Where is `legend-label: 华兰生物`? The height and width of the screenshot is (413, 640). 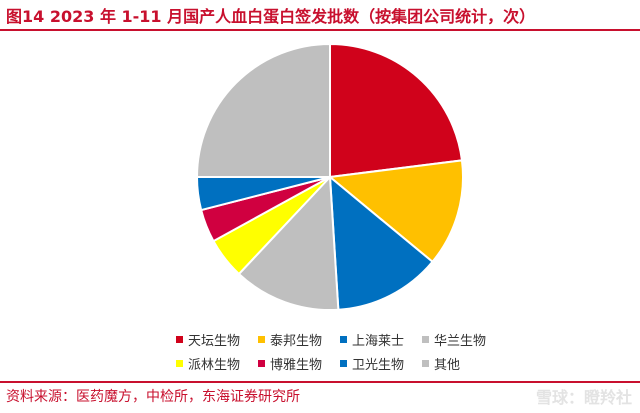
legend-label: 华兰生物 is located at coordinates (460, 341).